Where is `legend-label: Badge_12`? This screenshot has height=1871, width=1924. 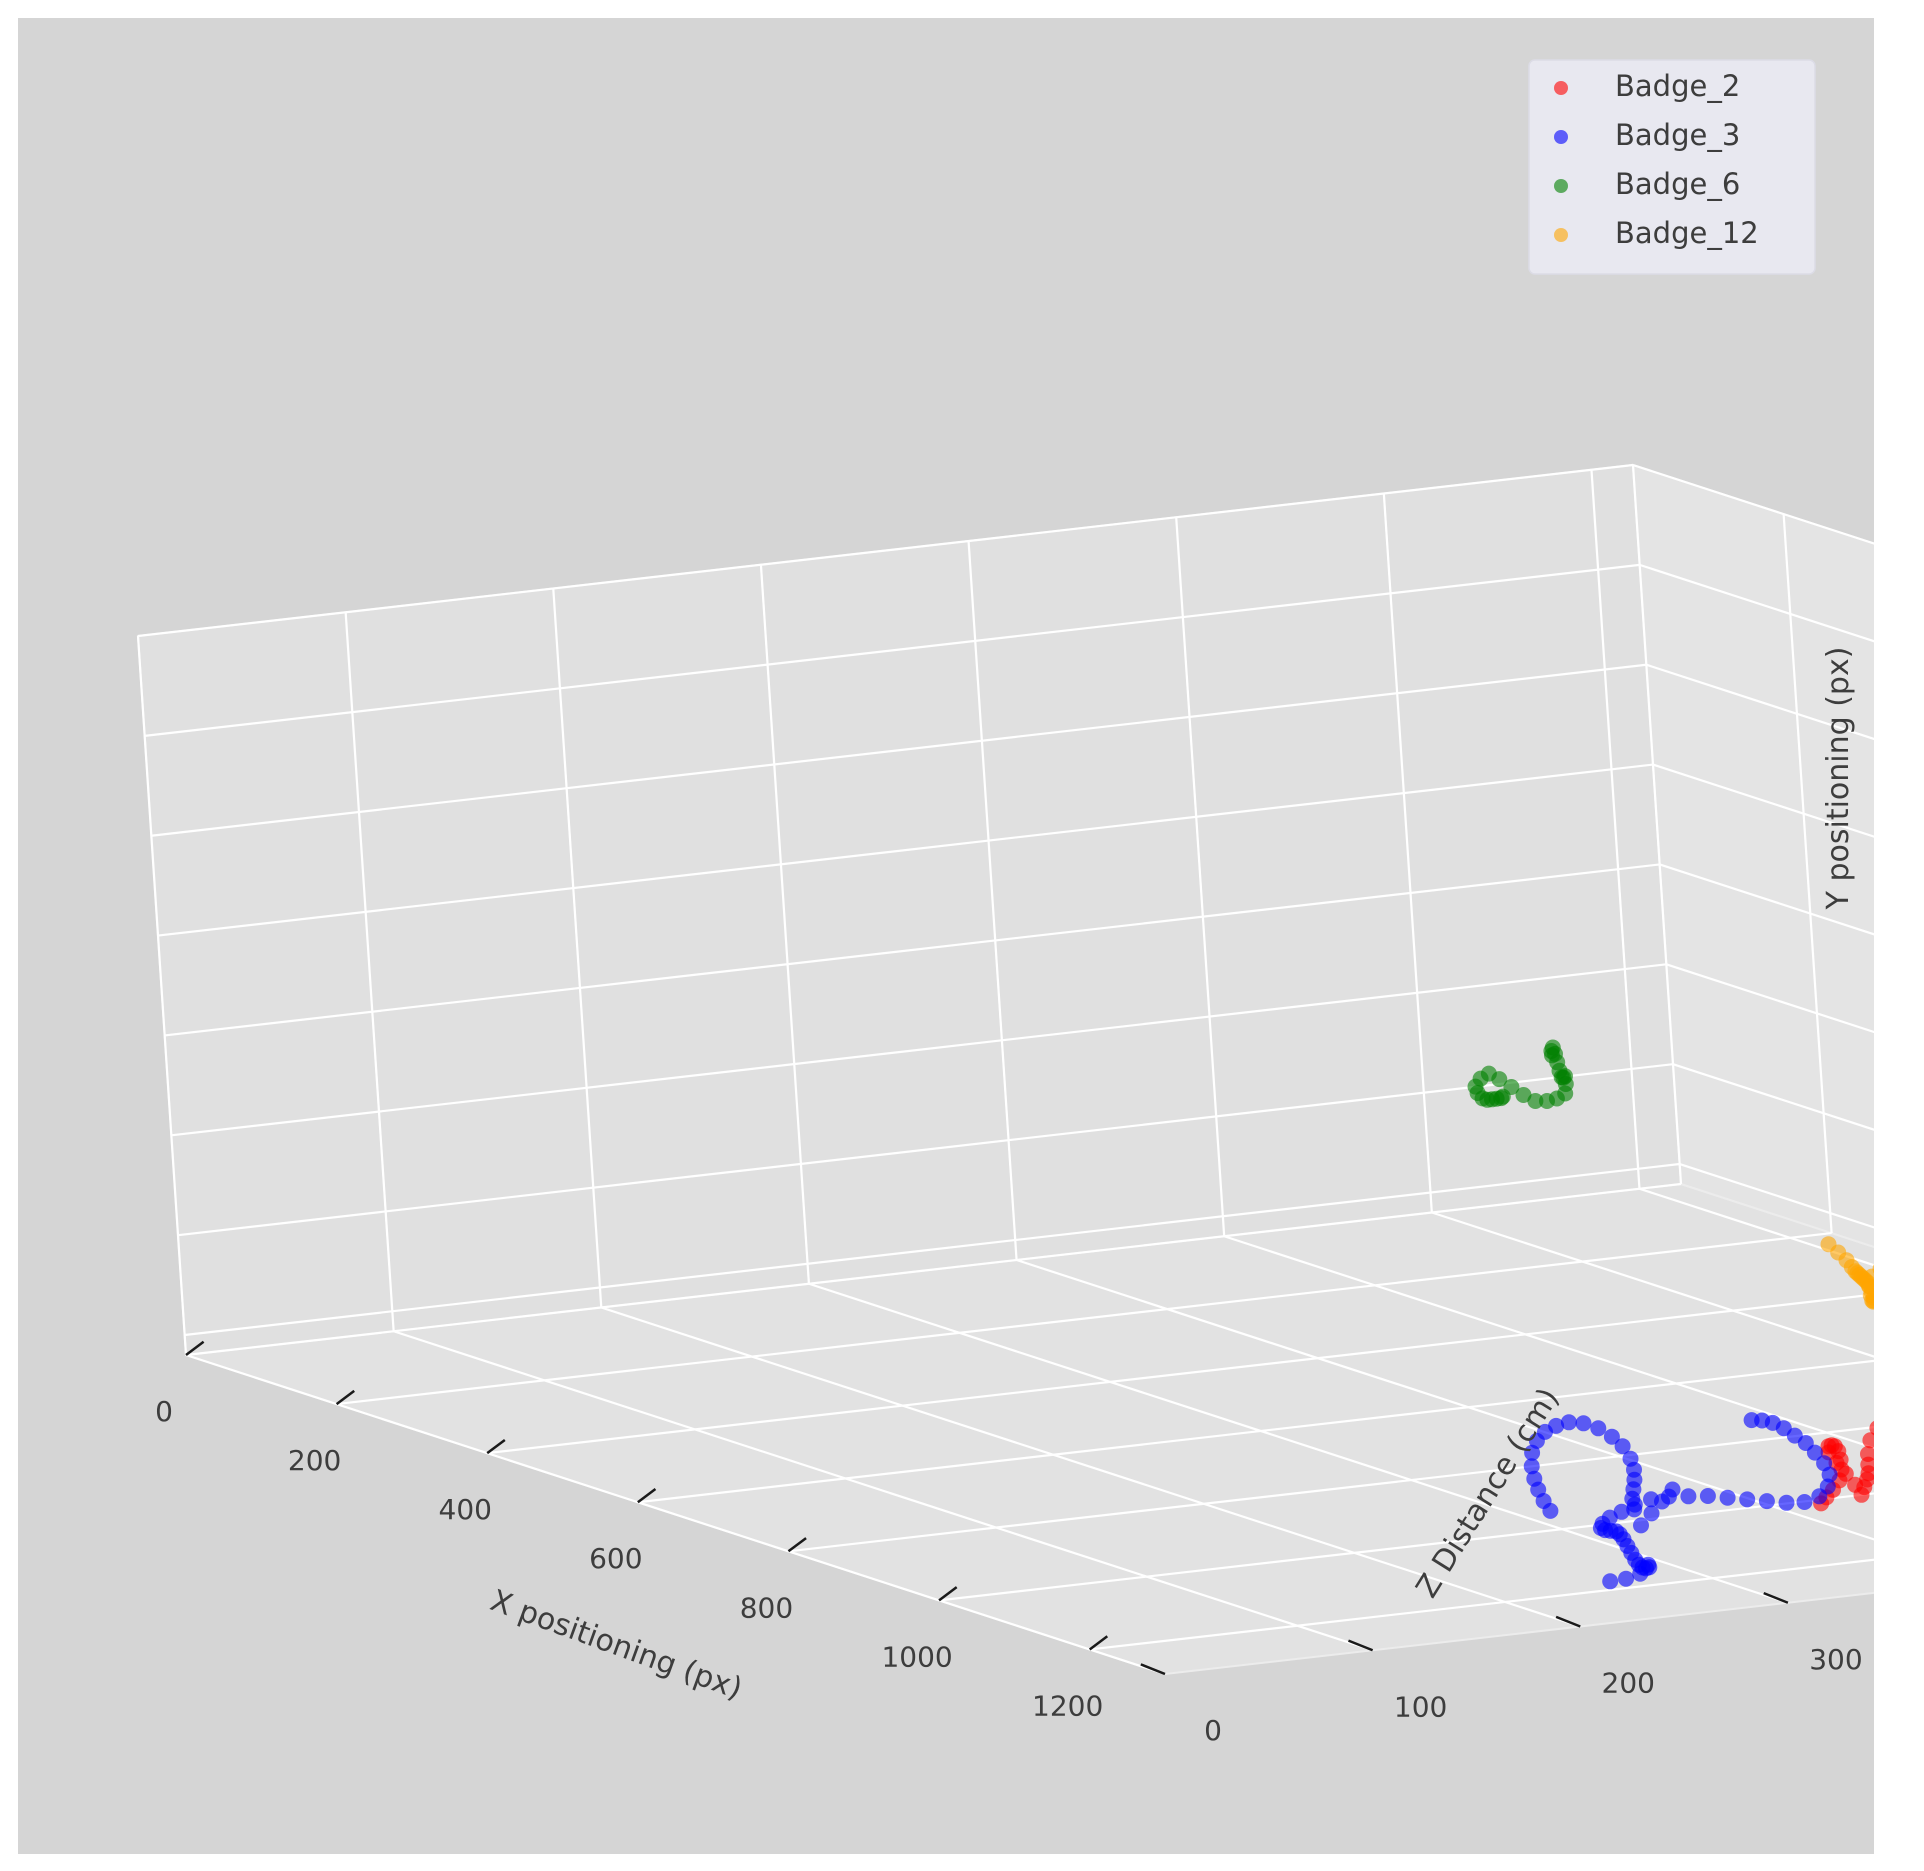 legend-label: Badge_12 is located at coordinates (1687, 233).